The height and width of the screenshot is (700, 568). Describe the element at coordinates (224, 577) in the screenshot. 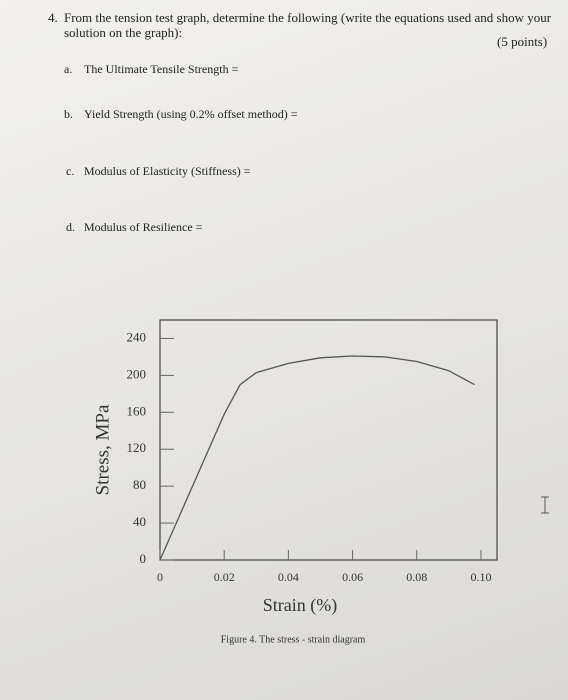

I see `x-tick-label: 0.02` at that location.